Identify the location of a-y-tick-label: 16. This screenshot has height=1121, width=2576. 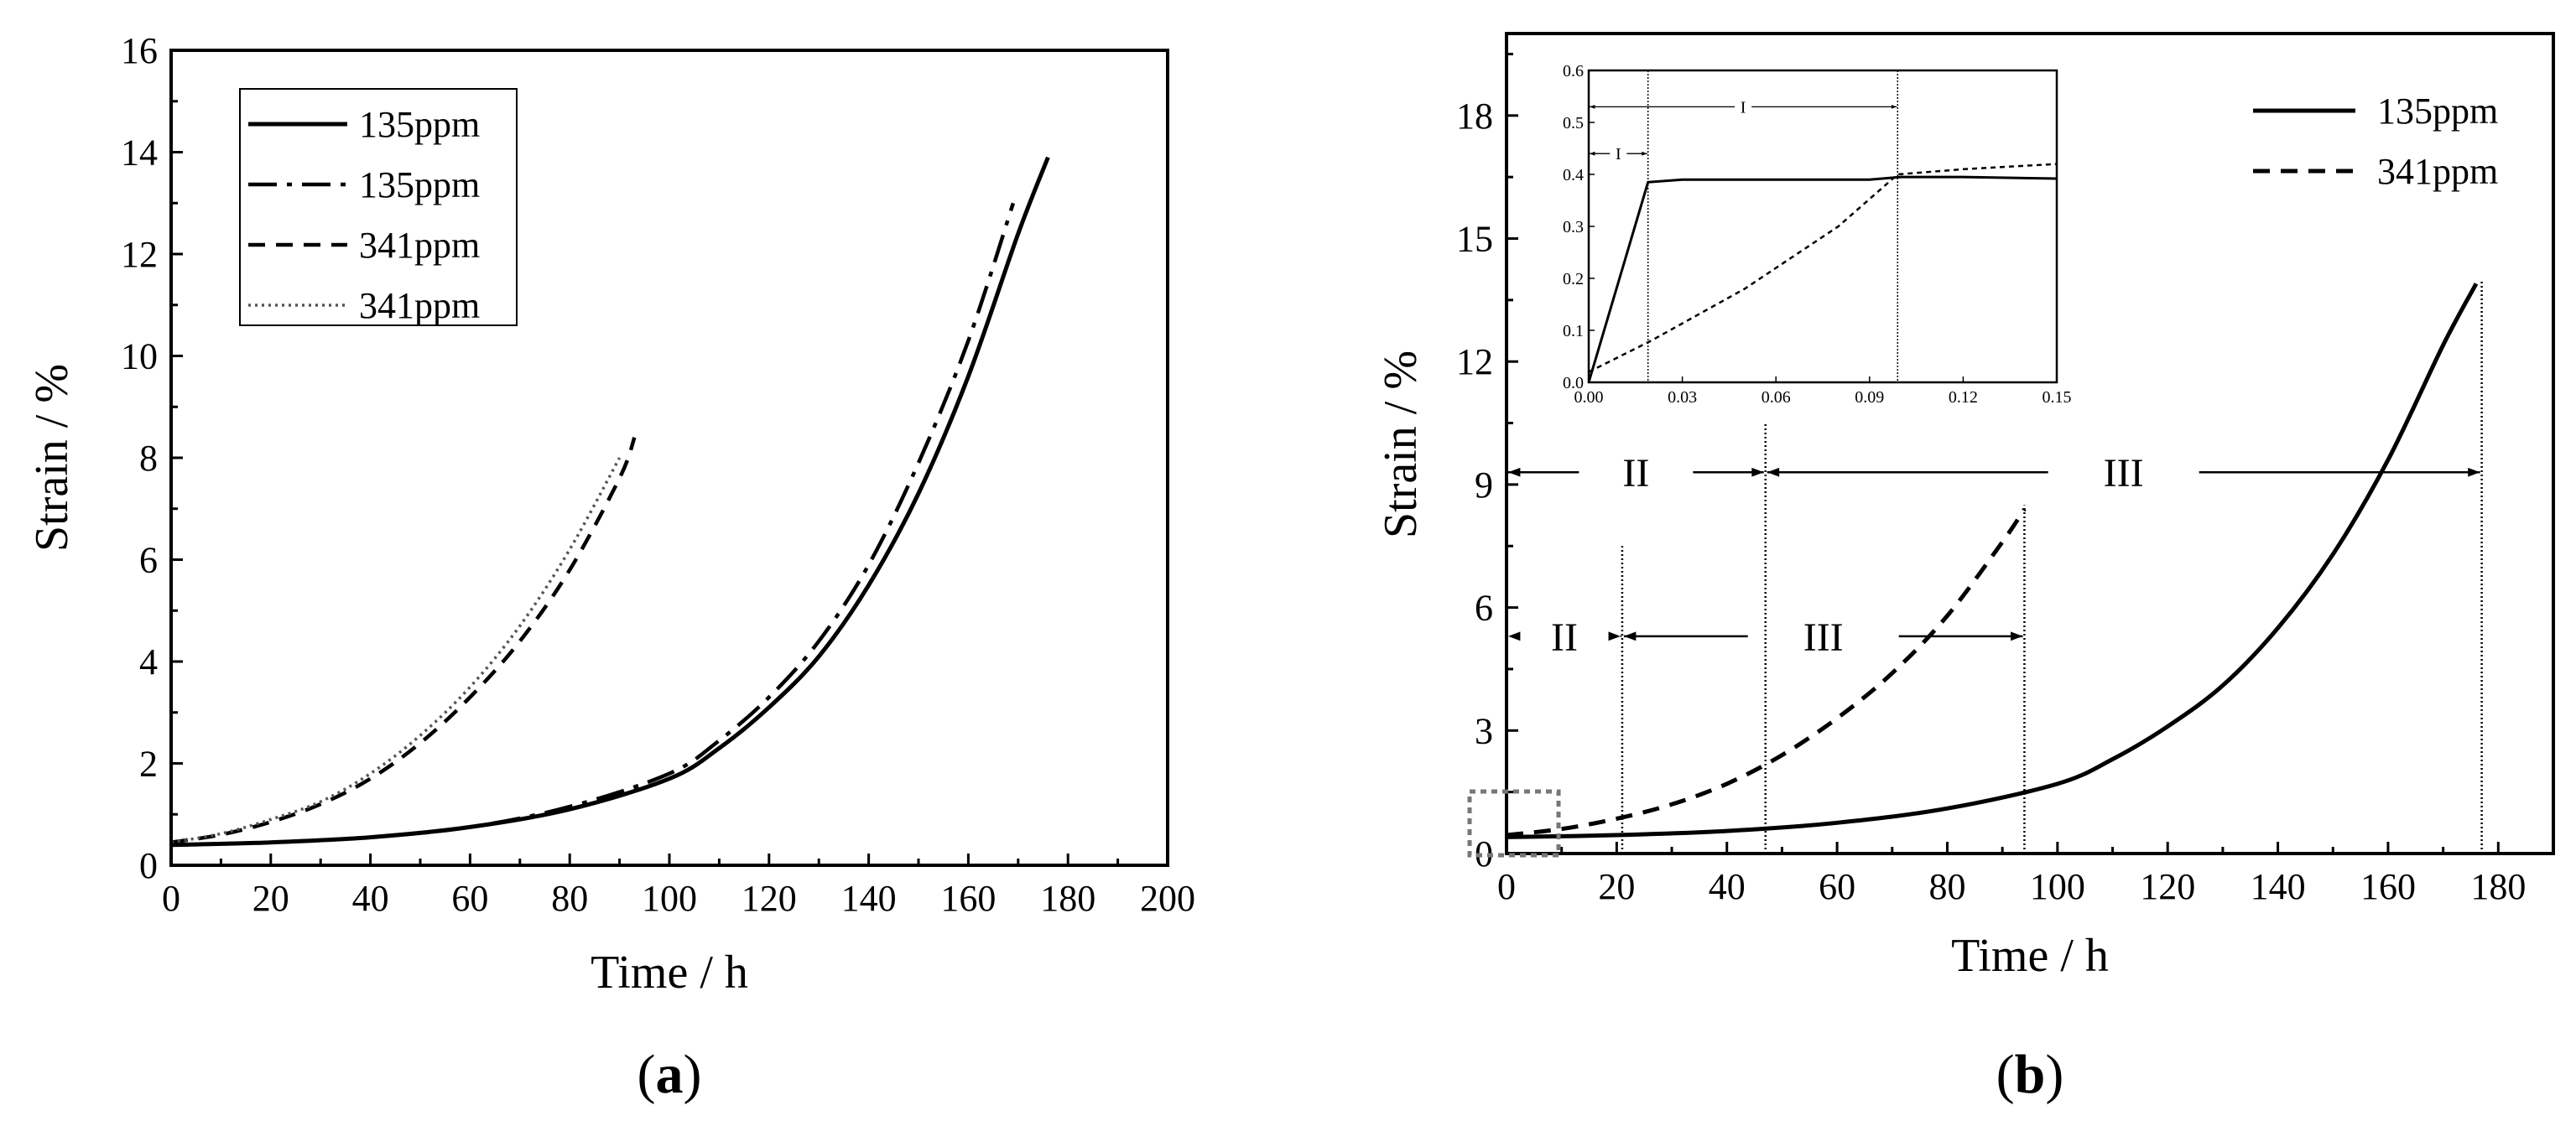
(139, 51).